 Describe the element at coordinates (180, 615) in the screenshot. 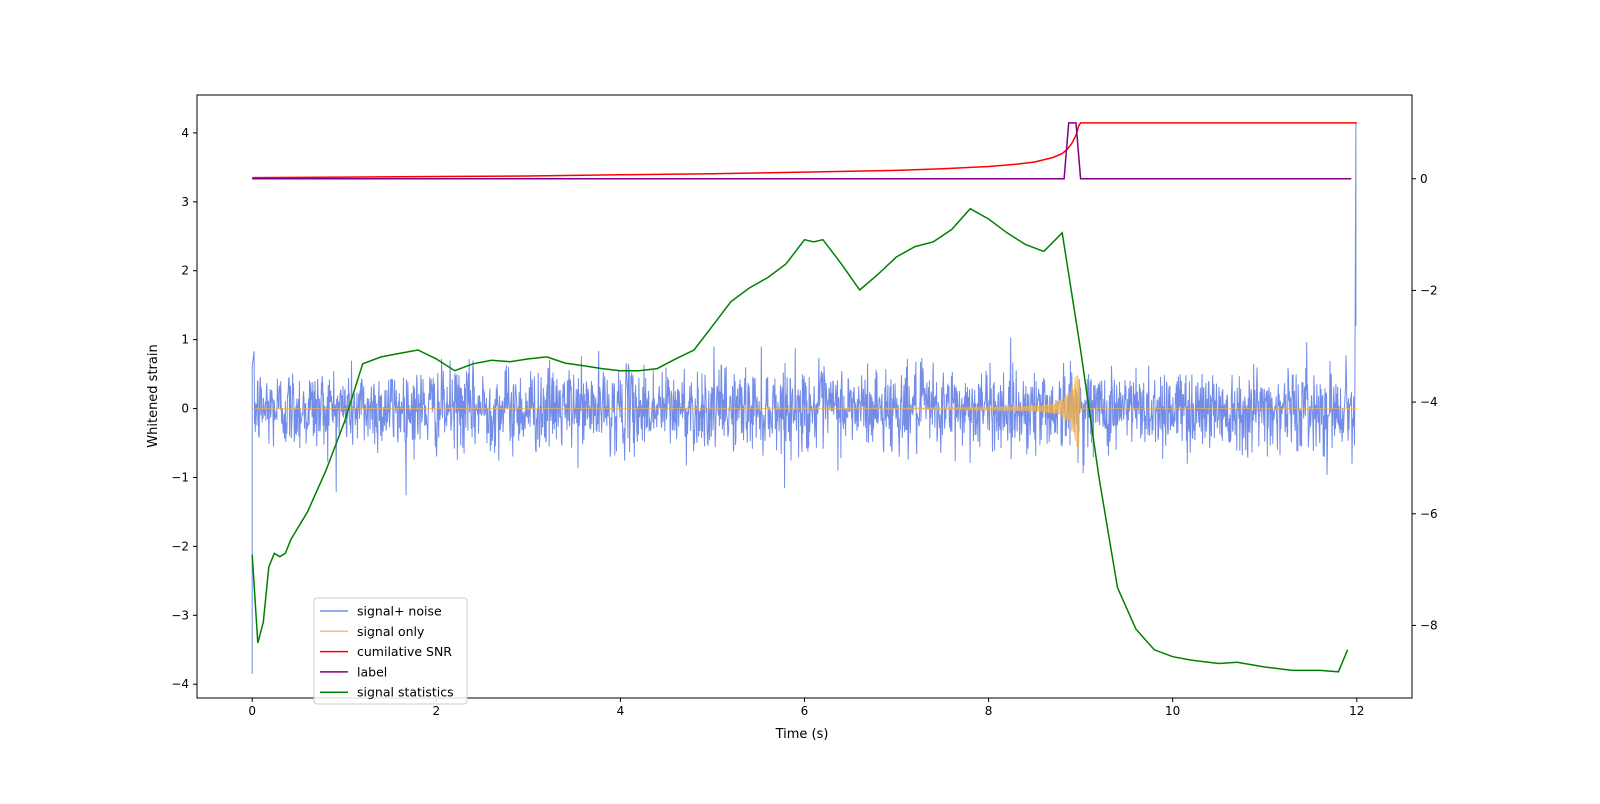

I see `y-tick-label: −3` at that location.